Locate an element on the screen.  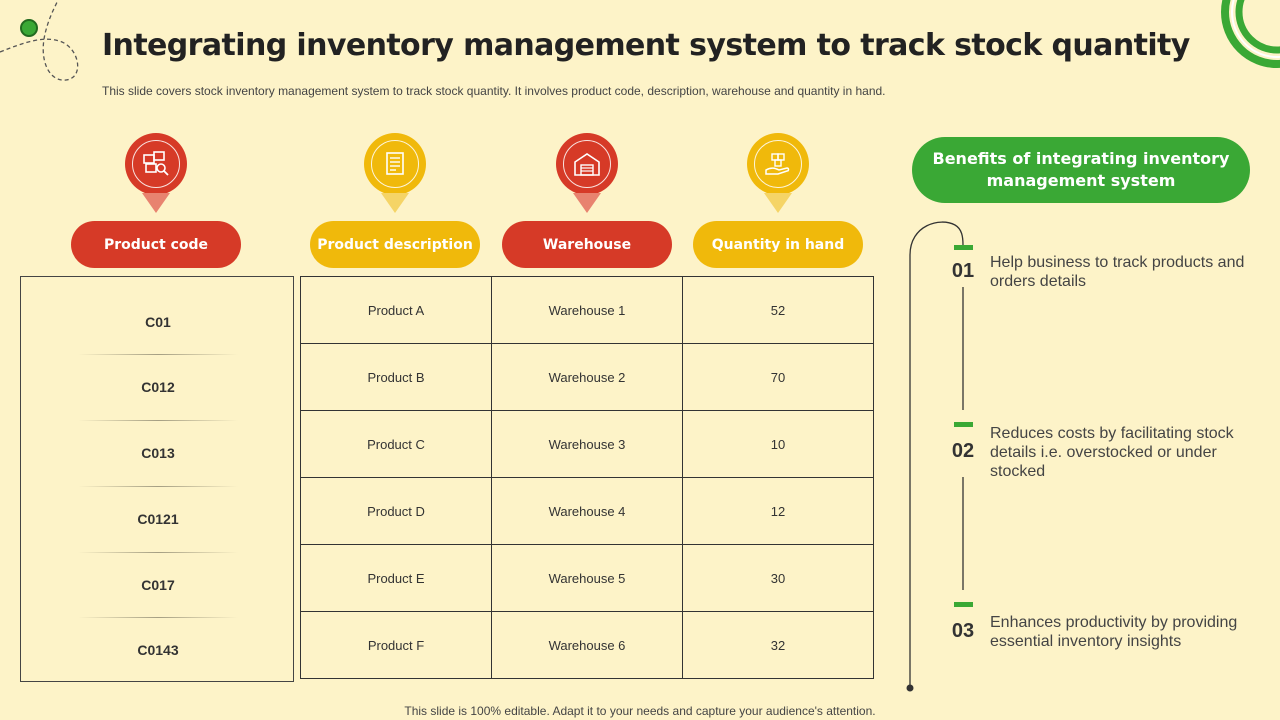
hand-boxes-icon is located at coordinates (777, 164).